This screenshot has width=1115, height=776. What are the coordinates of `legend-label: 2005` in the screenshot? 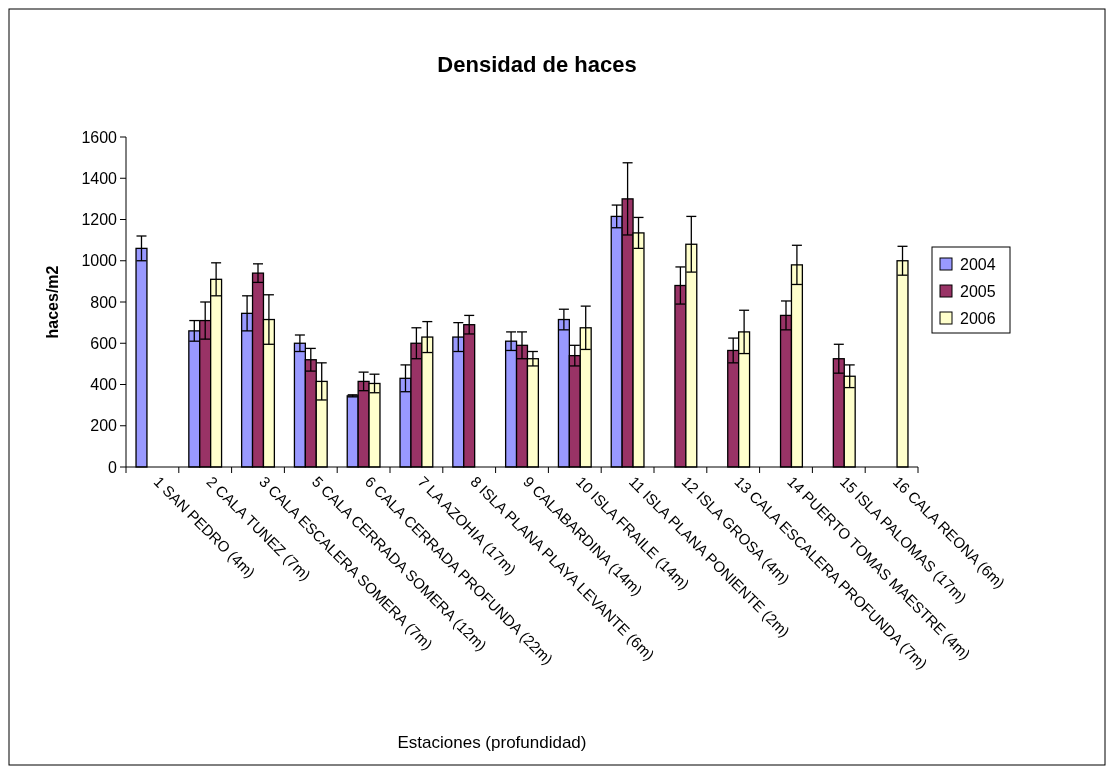 It's located at (978, 291).